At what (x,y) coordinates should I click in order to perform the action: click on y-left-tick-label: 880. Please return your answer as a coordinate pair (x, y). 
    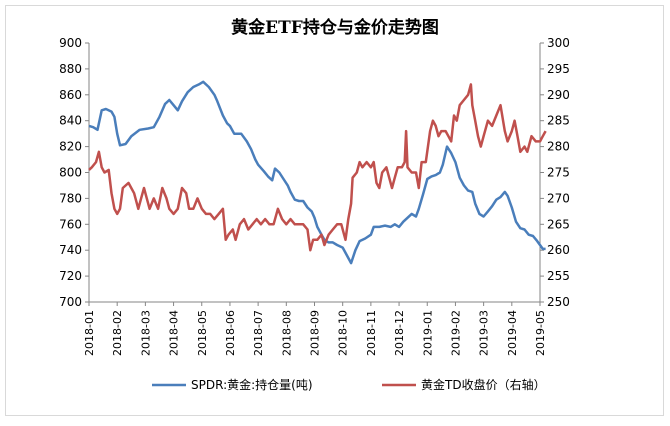
    Looking at the image, I should click on (70, 69).